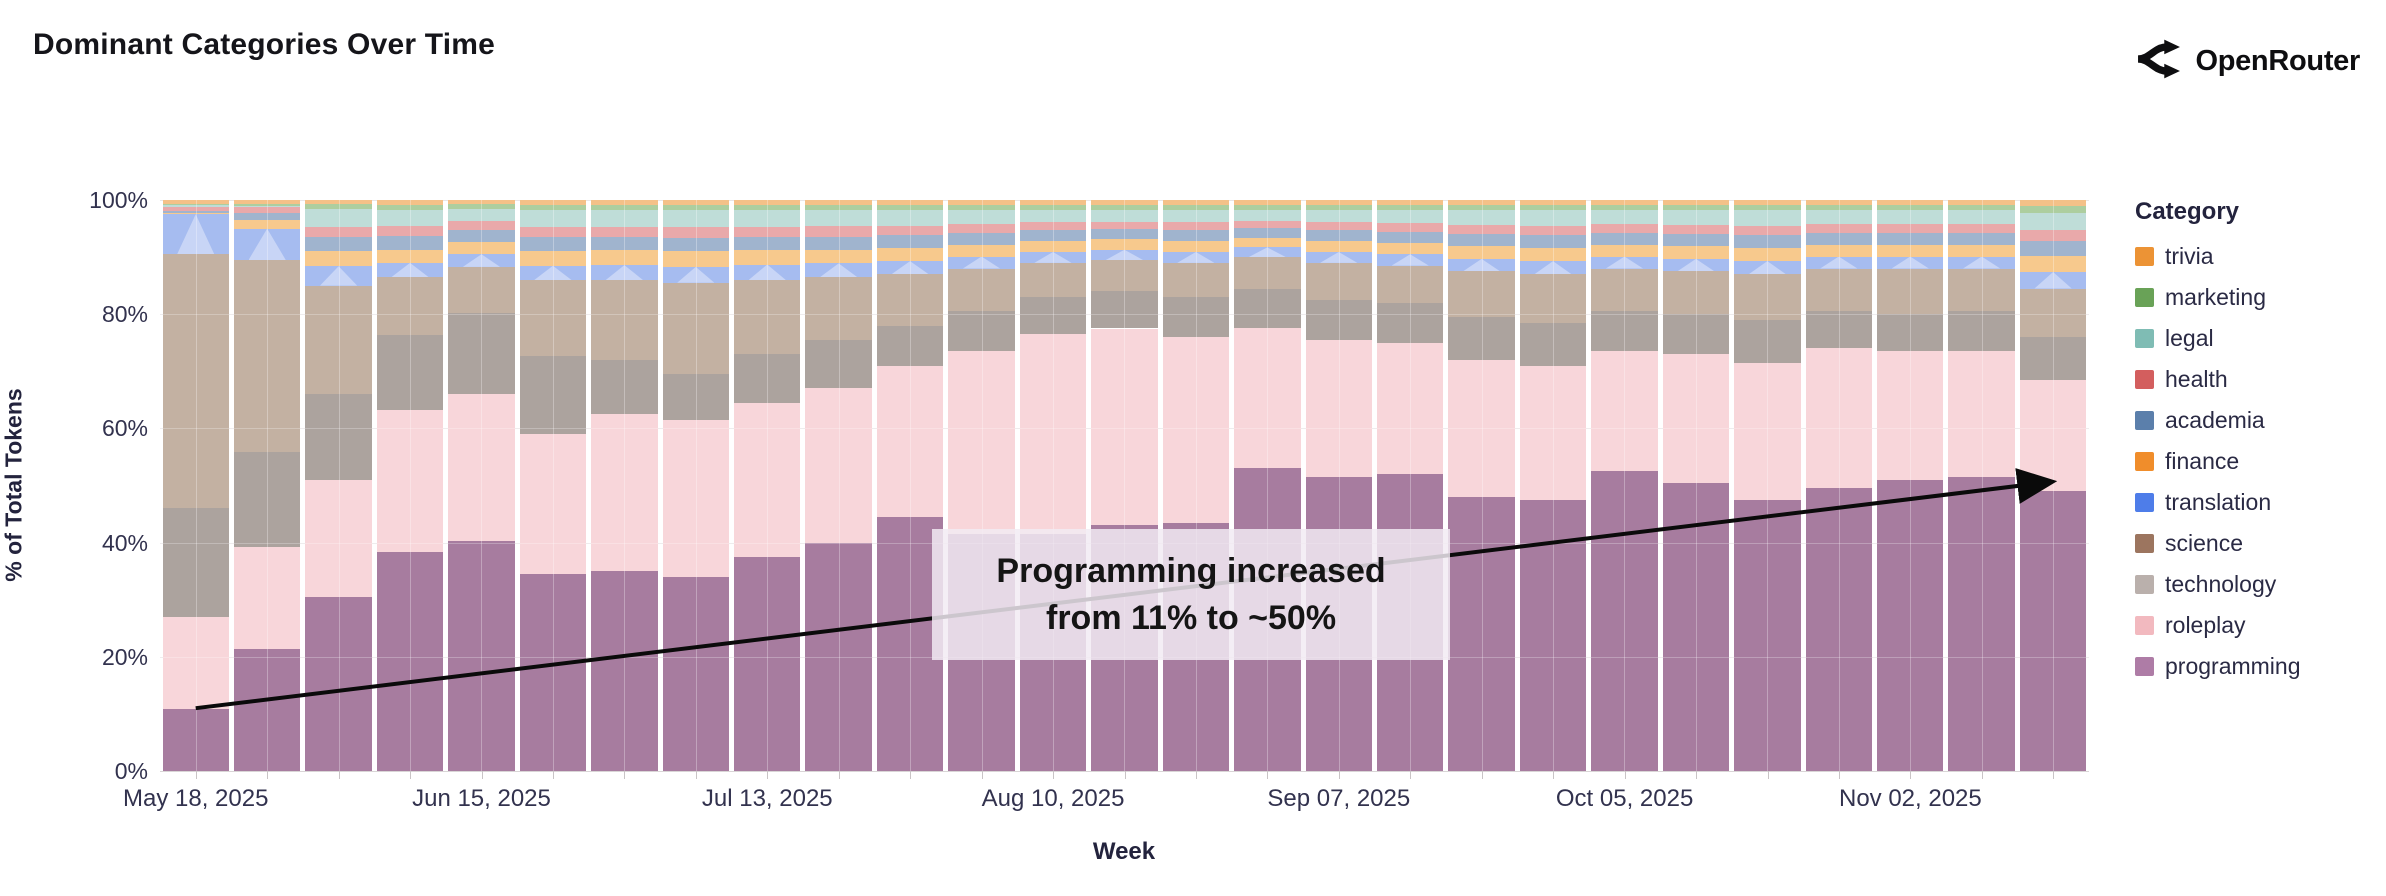 The height and width of the screenshot is (896, 2386). What do you see at coordinates (552, 485) in the screenshot?
I see `bar-Jun 22, 2025` at bounding box center [552, 485].